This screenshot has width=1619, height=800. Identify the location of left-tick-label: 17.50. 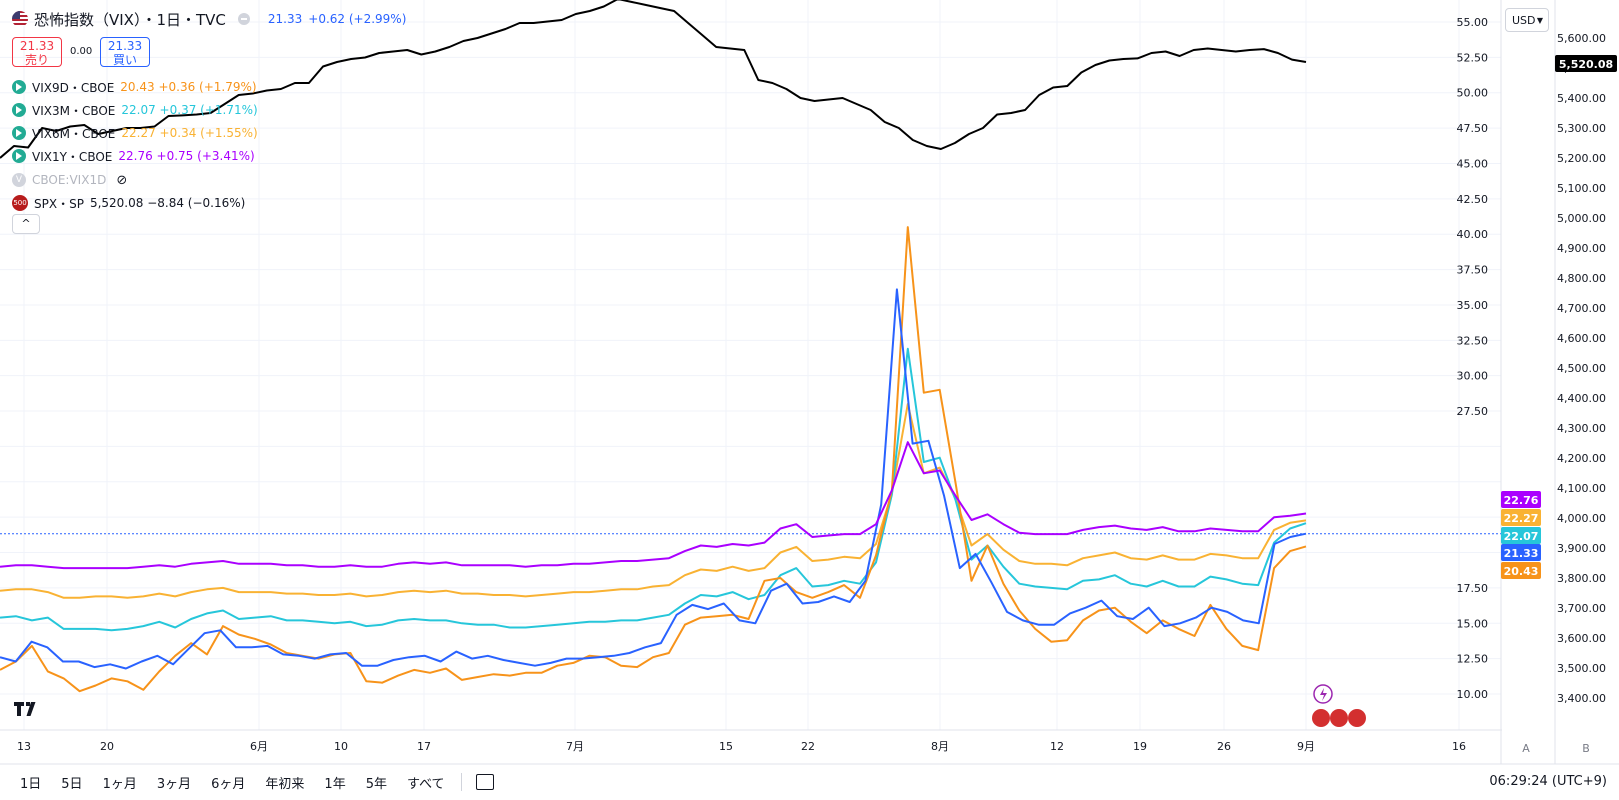
(1473, 588).